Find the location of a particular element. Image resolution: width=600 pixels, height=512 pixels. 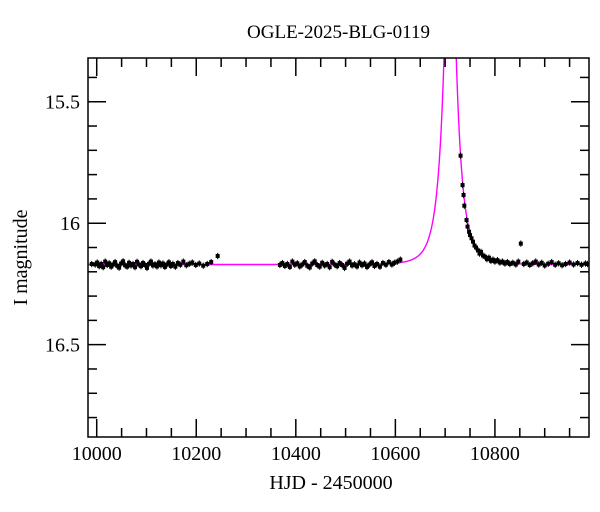

y-tick-label: 15.5 is located at coordinates (62, 103).